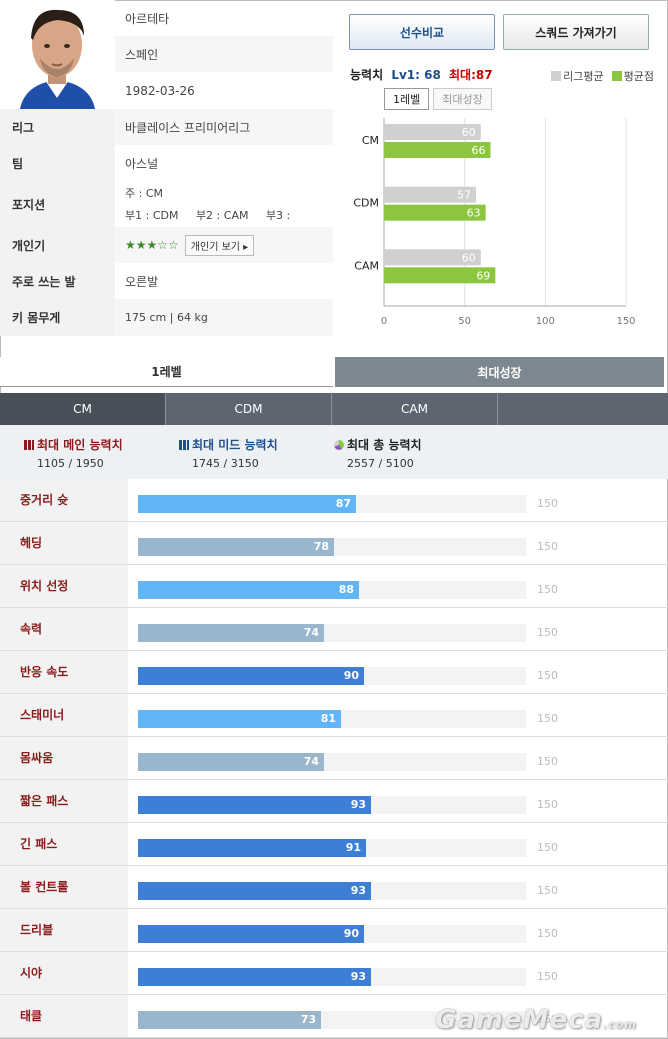 This screenshot has width=668, height=1039. I want to click on watermark-logo: GameMeca.com, so click(536, 1020).